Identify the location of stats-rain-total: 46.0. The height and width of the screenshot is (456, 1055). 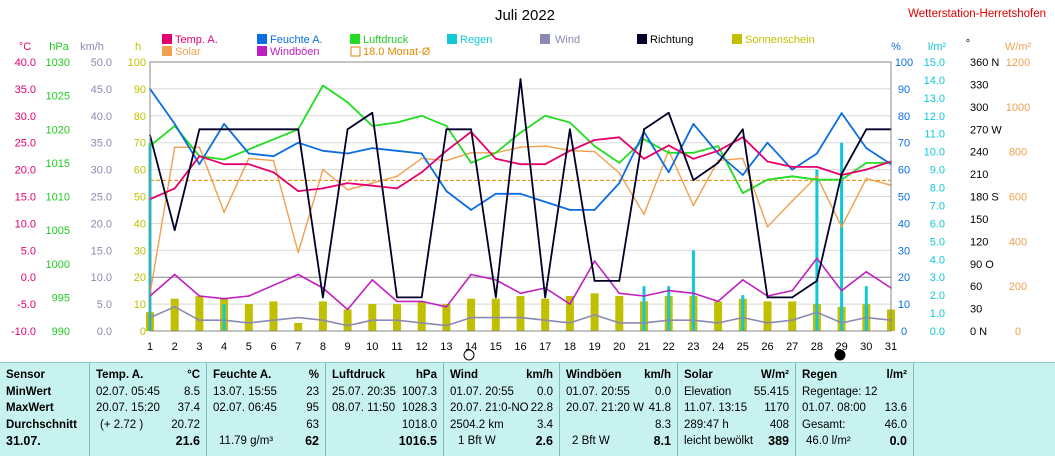
(895, 424).